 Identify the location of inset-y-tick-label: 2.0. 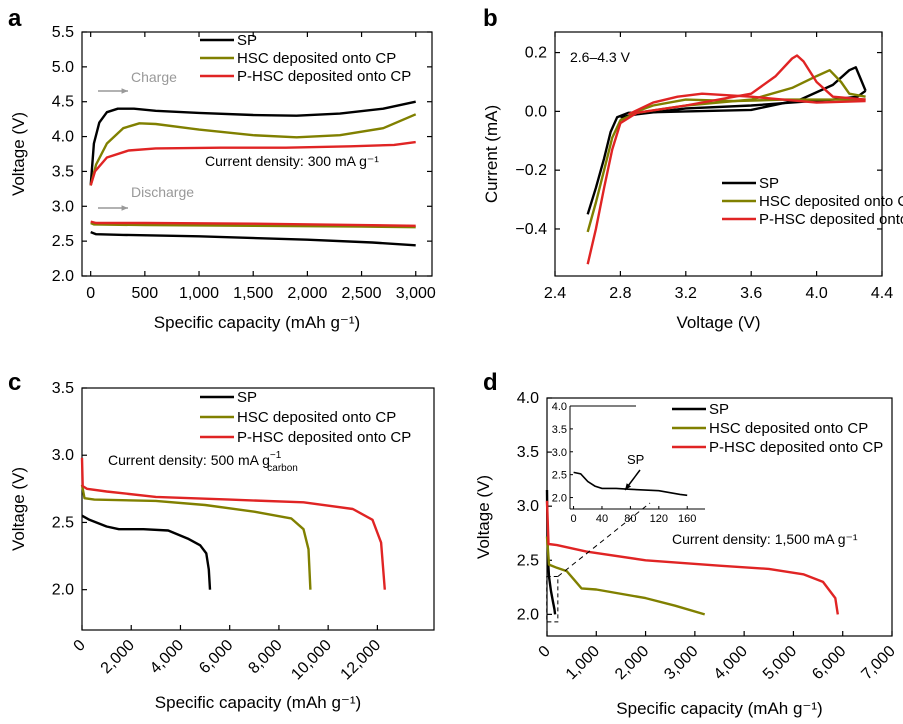
(559, 499).